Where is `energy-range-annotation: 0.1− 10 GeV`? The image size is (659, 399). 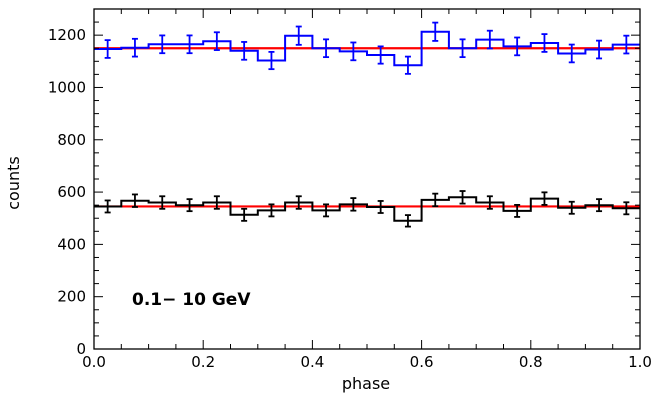 energy-range-annotation: 0.1− 10 GeV is located at coordinates (191, 300).